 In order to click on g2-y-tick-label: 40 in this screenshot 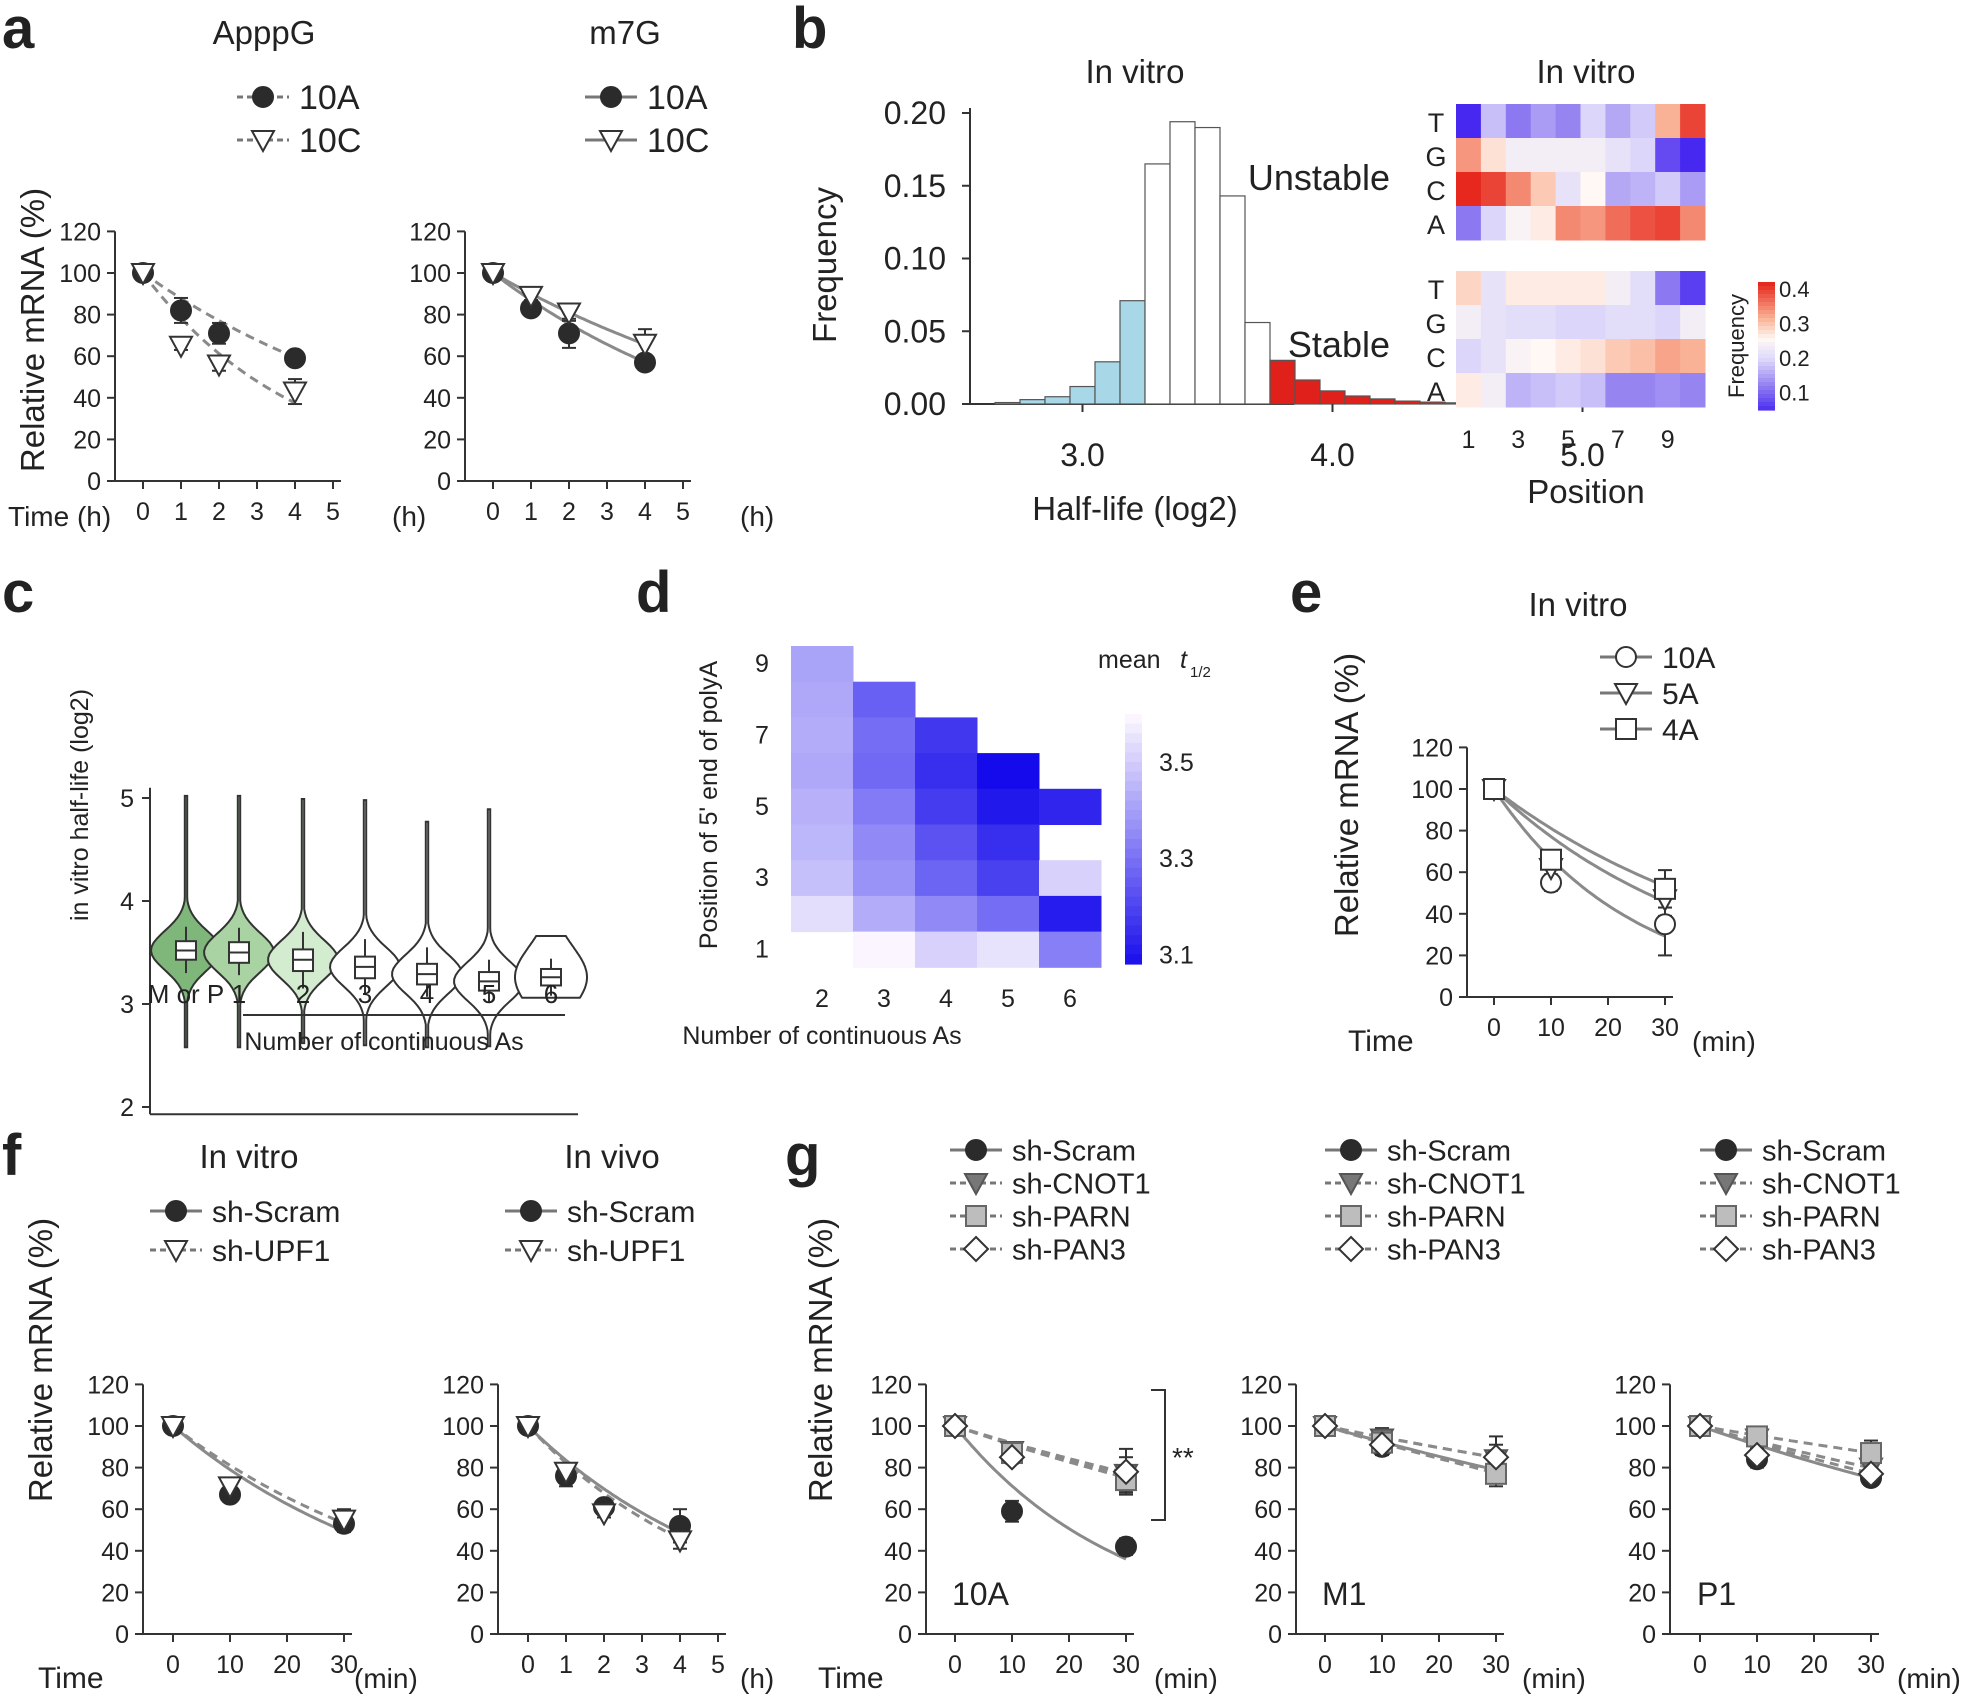, I will do `click(1268, 1552)`.